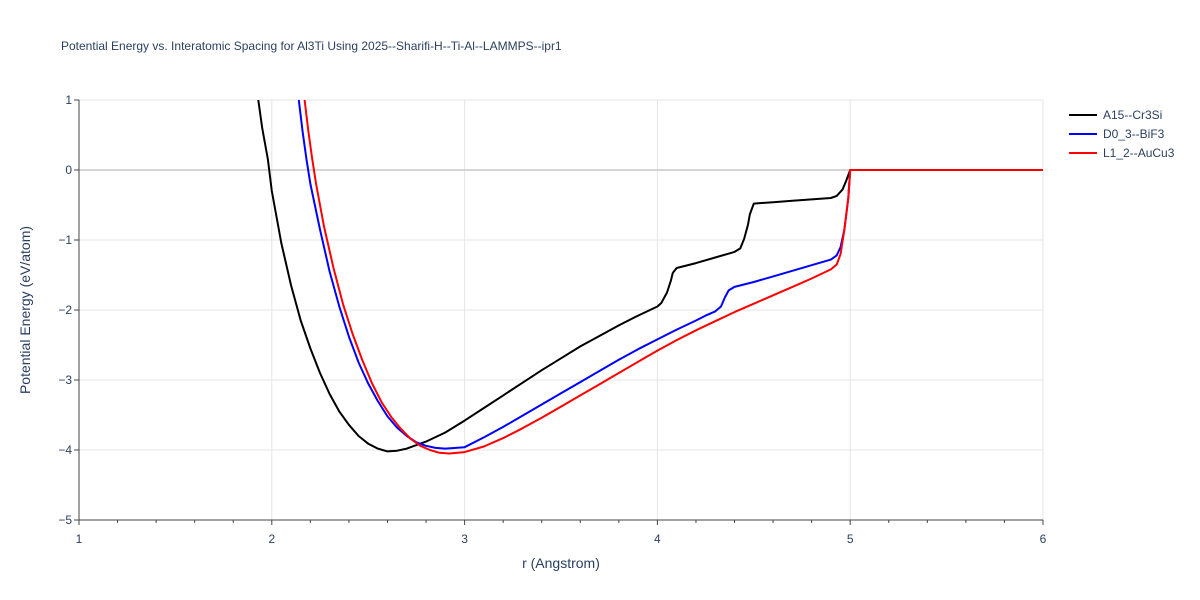  What do you see at coordinates (850, 539) in the screenshot?
I see `x-tick-label: 5` at bounding box center [850, 539].